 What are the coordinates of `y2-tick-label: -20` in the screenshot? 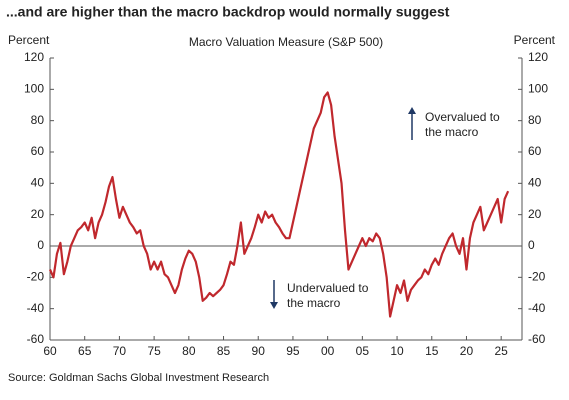 It's located at (537, 277).